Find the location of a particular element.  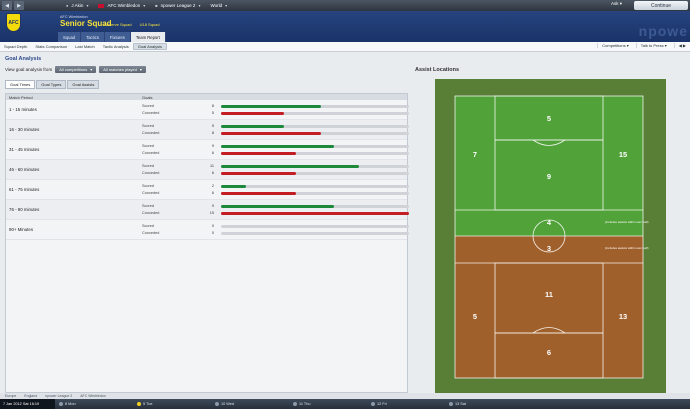

subnav-stats-comparison: Stats Comparison is located at coordinates (51, 46).